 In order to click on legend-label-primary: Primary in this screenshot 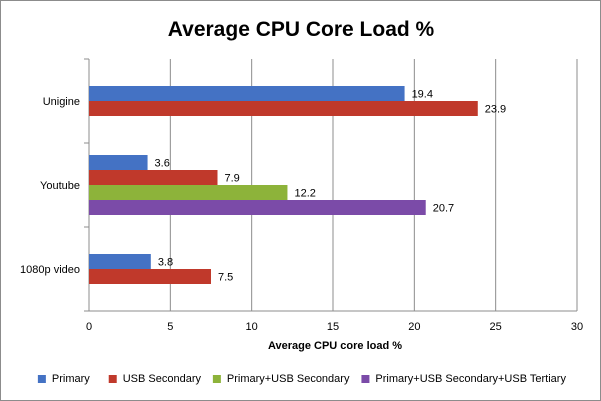, I will do `click(71, 379)`.